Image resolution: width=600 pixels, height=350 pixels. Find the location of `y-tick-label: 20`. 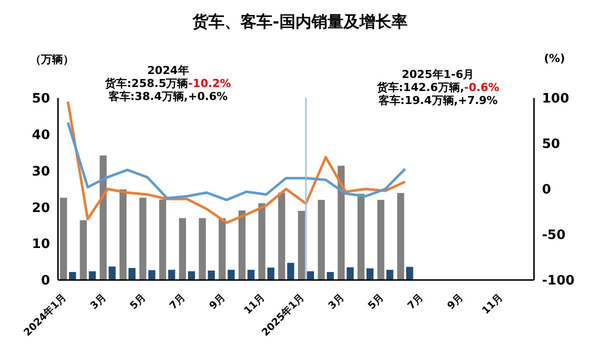

y-tick-label: 20 is located at coordinates (41, 208).